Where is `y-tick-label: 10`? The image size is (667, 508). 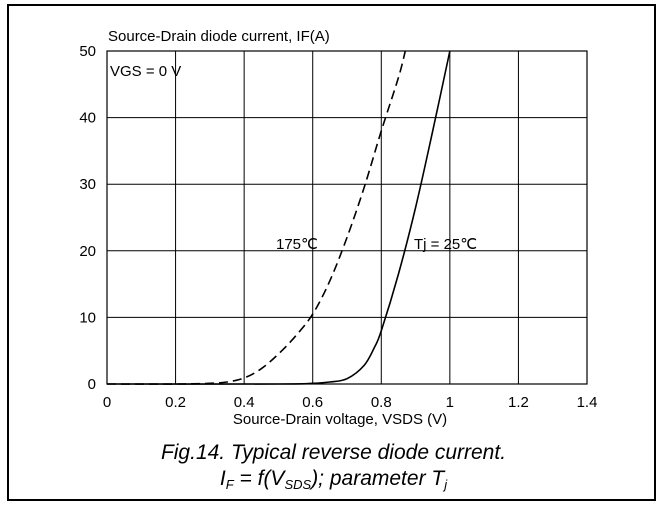
y-tick-label: 10 is located at coordinates (87, 317).